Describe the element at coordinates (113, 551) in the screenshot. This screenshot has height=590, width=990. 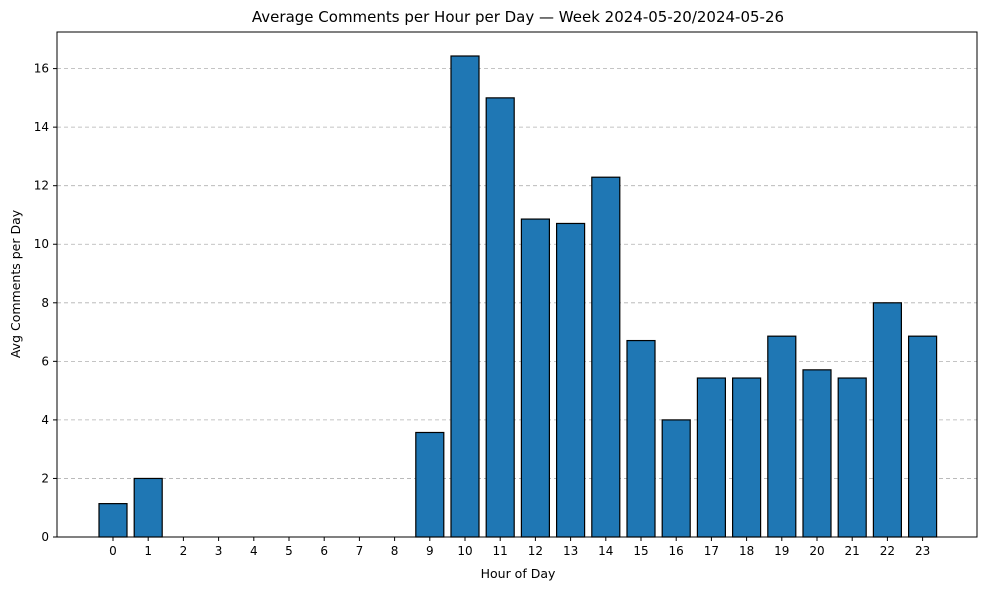
I see `x-tick-label: 0` at that location.